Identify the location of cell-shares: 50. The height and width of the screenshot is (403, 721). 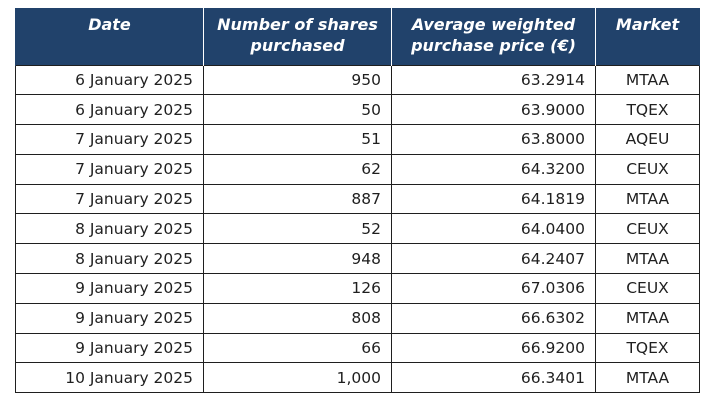
(297, 110).